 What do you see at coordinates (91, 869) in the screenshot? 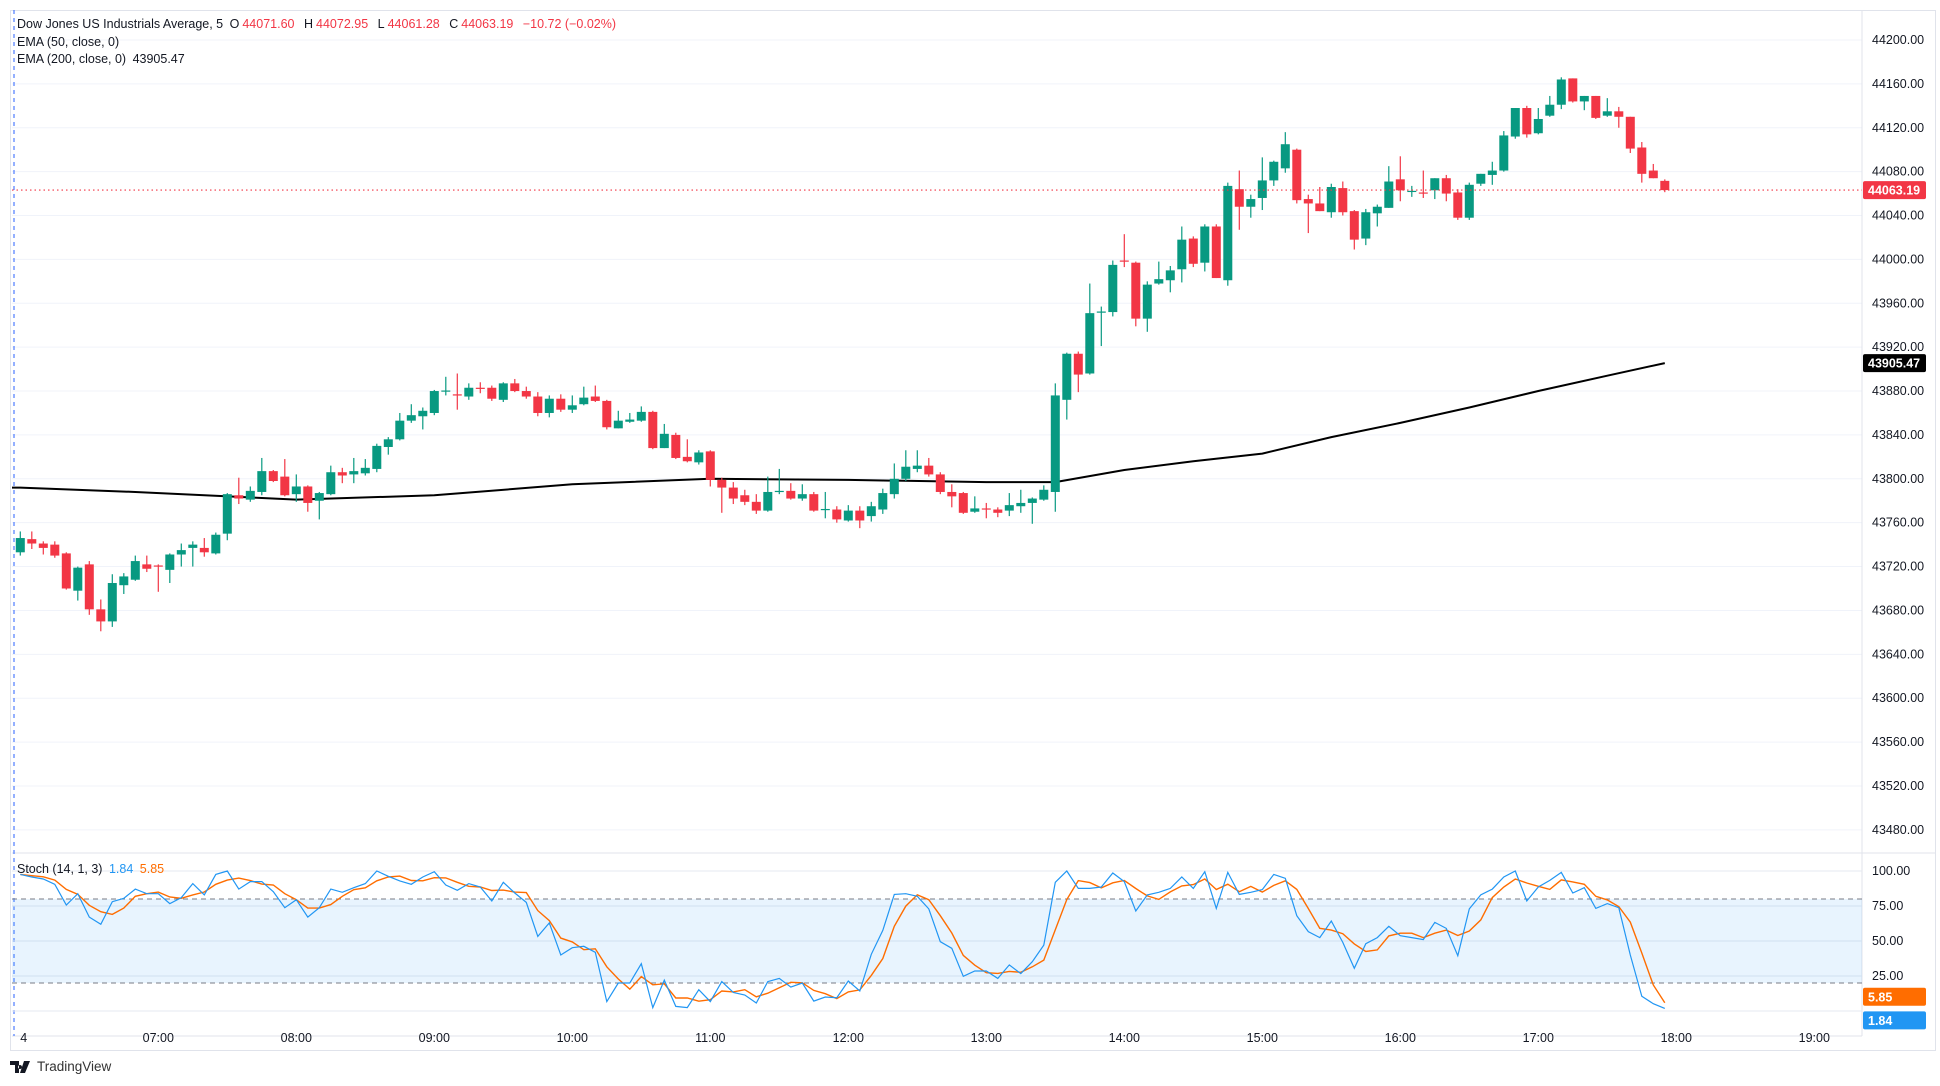
I see `stoch-legend: Stoch (14, 1, 3) 1.84 5.85` at bounding box center [91, 869].